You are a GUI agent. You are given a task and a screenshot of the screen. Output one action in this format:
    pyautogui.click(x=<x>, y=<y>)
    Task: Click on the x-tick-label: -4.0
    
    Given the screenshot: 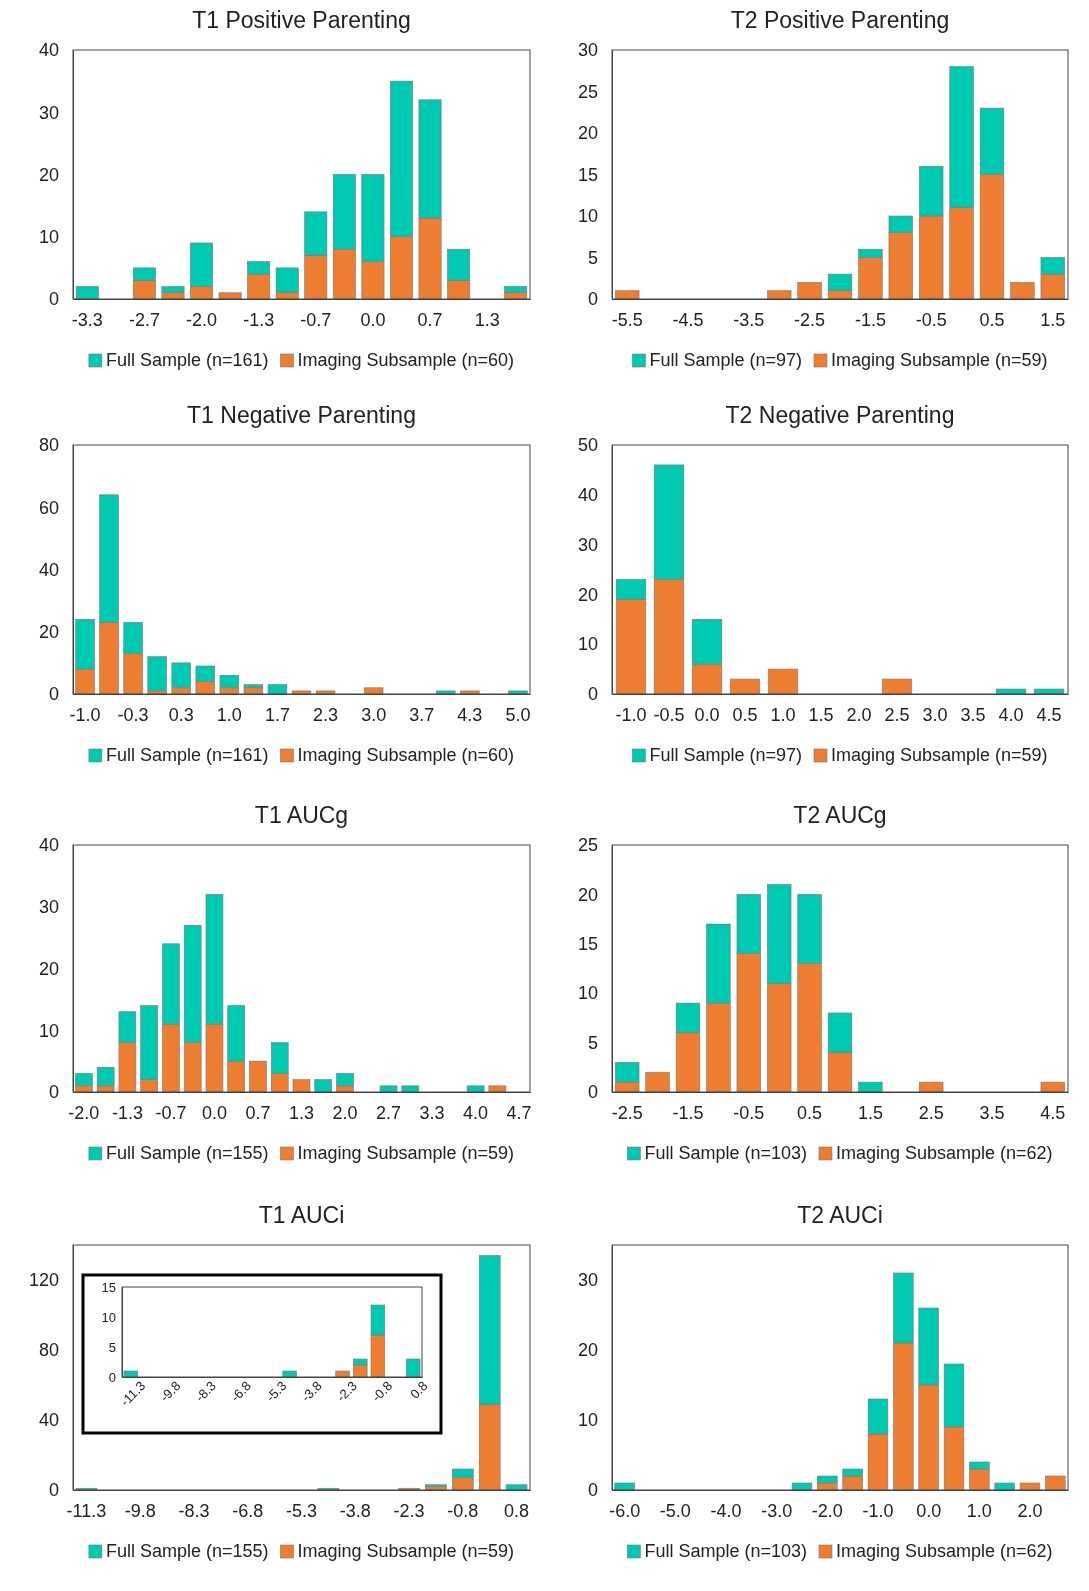 What is the action you would take?
    pyautogui.click(x=726, y=1510)
    